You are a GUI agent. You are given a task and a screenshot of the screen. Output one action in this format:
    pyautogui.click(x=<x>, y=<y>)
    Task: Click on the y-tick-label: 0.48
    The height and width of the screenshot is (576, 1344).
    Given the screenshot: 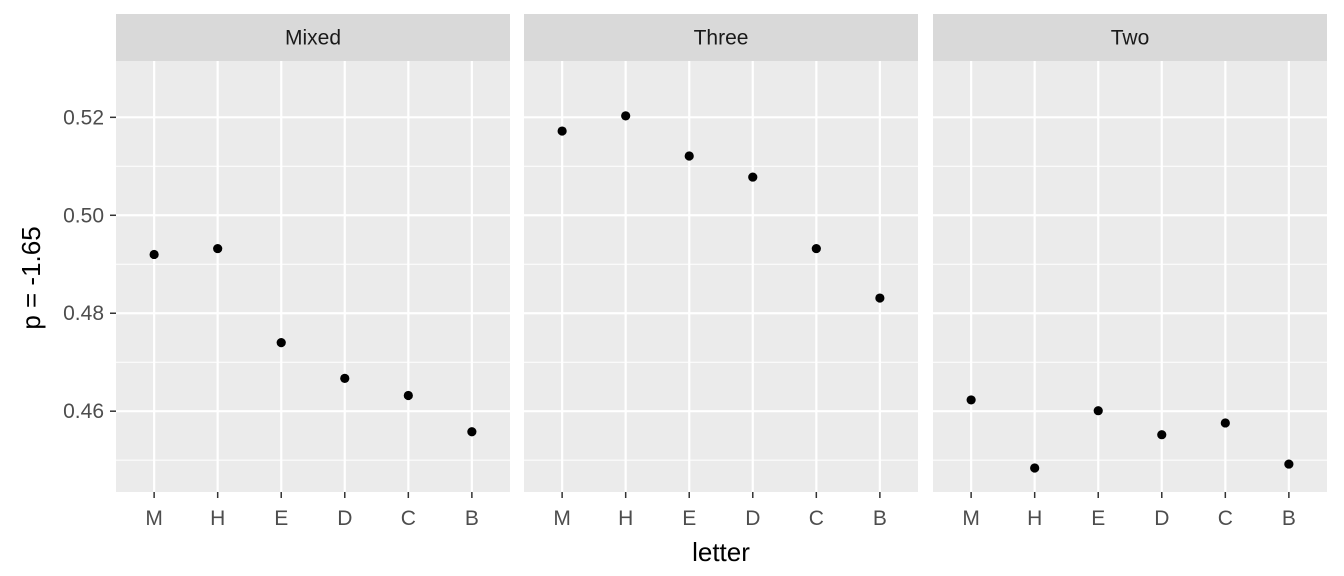 What is the action you would take?
    pyautogui.click(x=83, y=313)
    